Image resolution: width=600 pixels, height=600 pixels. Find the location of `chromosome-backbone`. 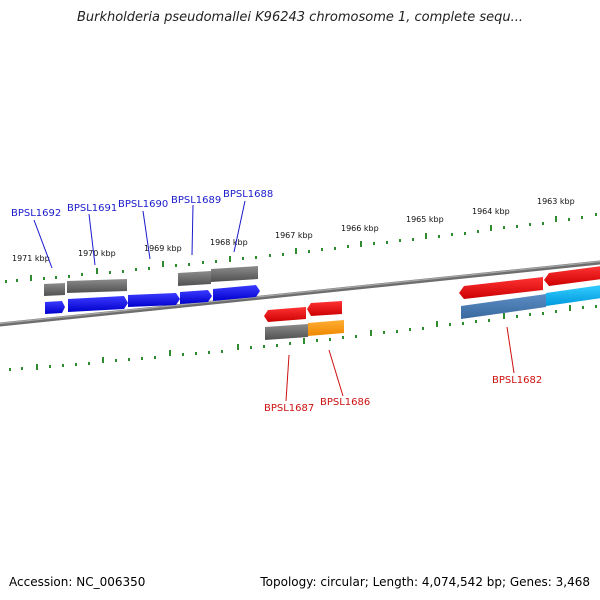

chromosome-backbone is located at coordinates (300, 293).